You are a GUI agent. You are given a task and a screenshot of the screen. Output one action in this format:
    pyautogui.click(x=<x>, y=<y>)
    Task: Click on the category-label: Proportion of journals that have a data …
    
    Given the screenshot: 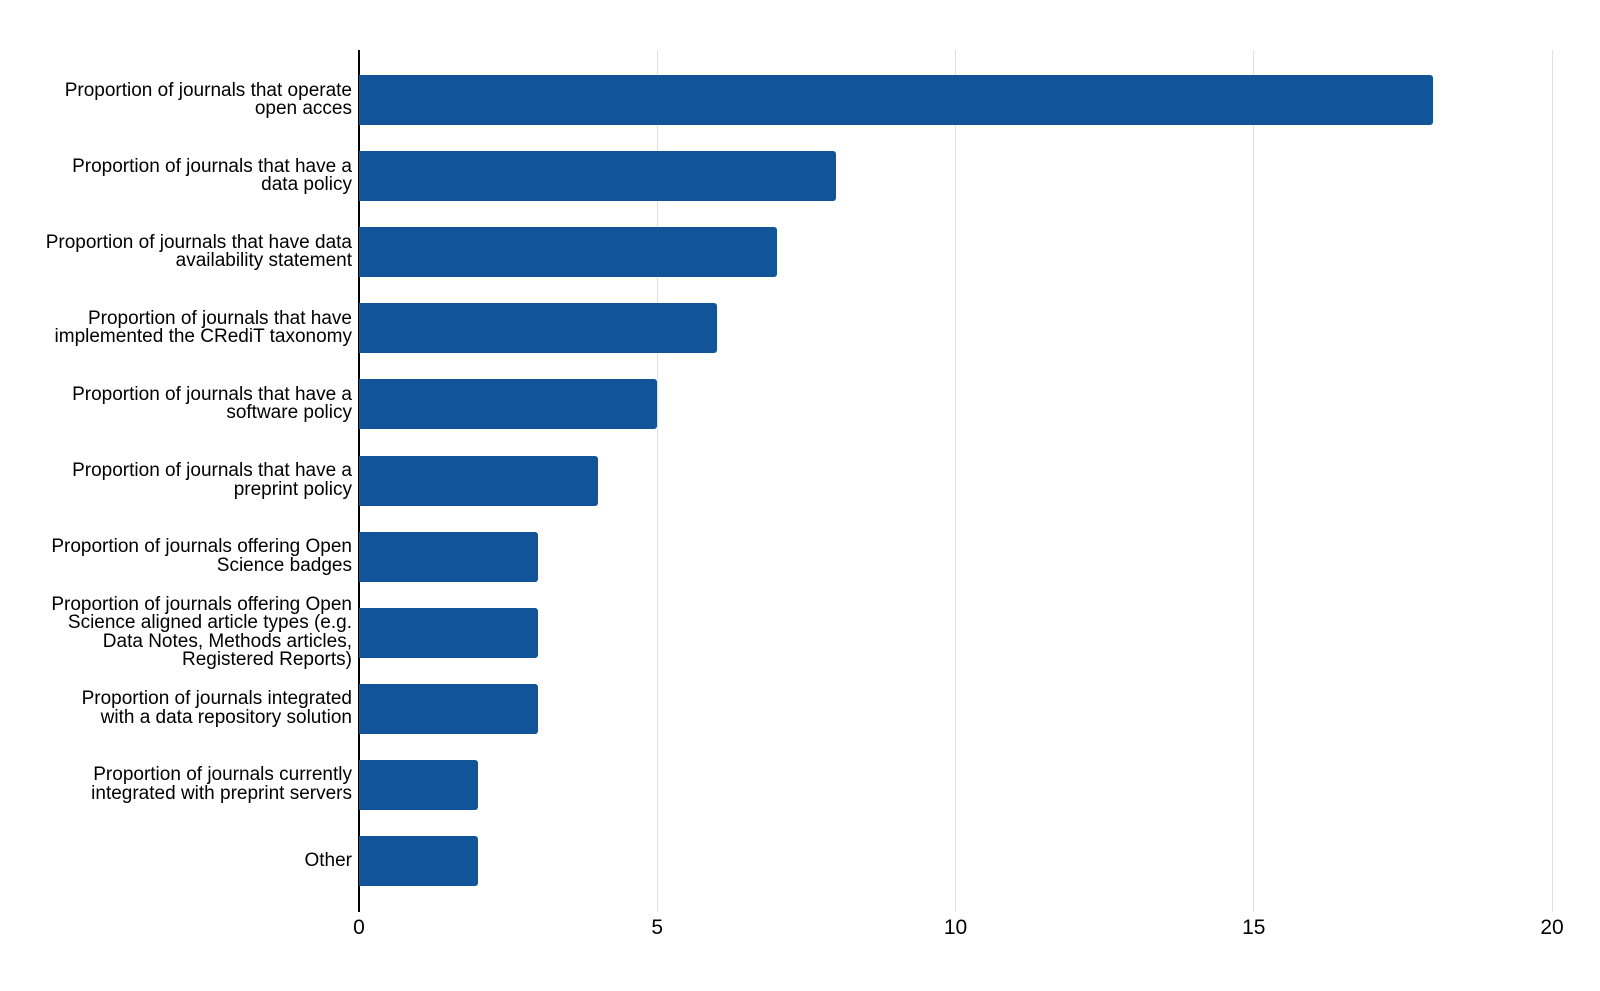 What is the action you would take?
    pyautogui.click(x=212, y=175)
    